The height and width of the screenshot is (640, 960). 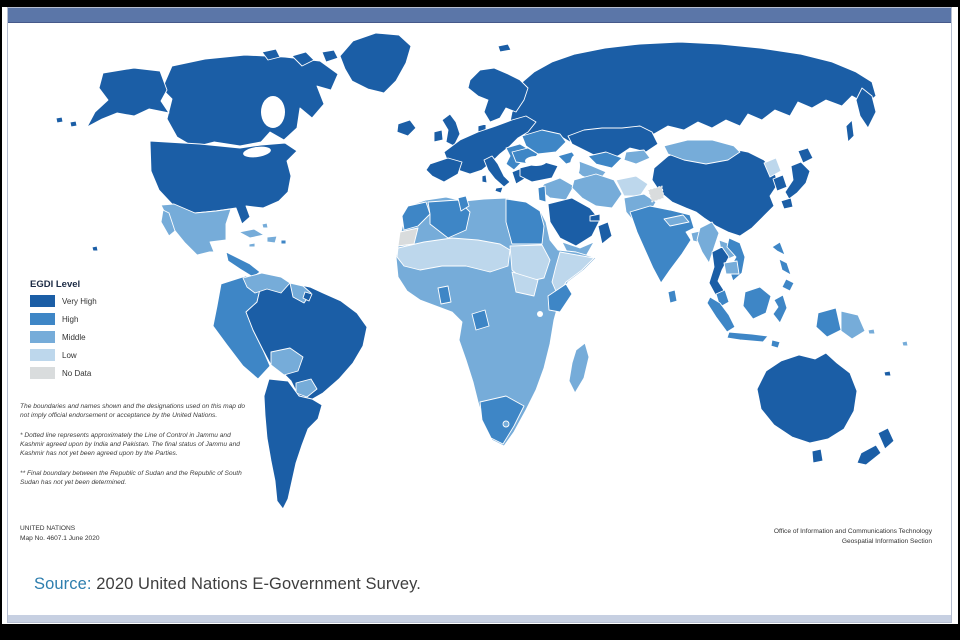 I want to click on legend-title: EGDI Level, so click(x=55, y=284).